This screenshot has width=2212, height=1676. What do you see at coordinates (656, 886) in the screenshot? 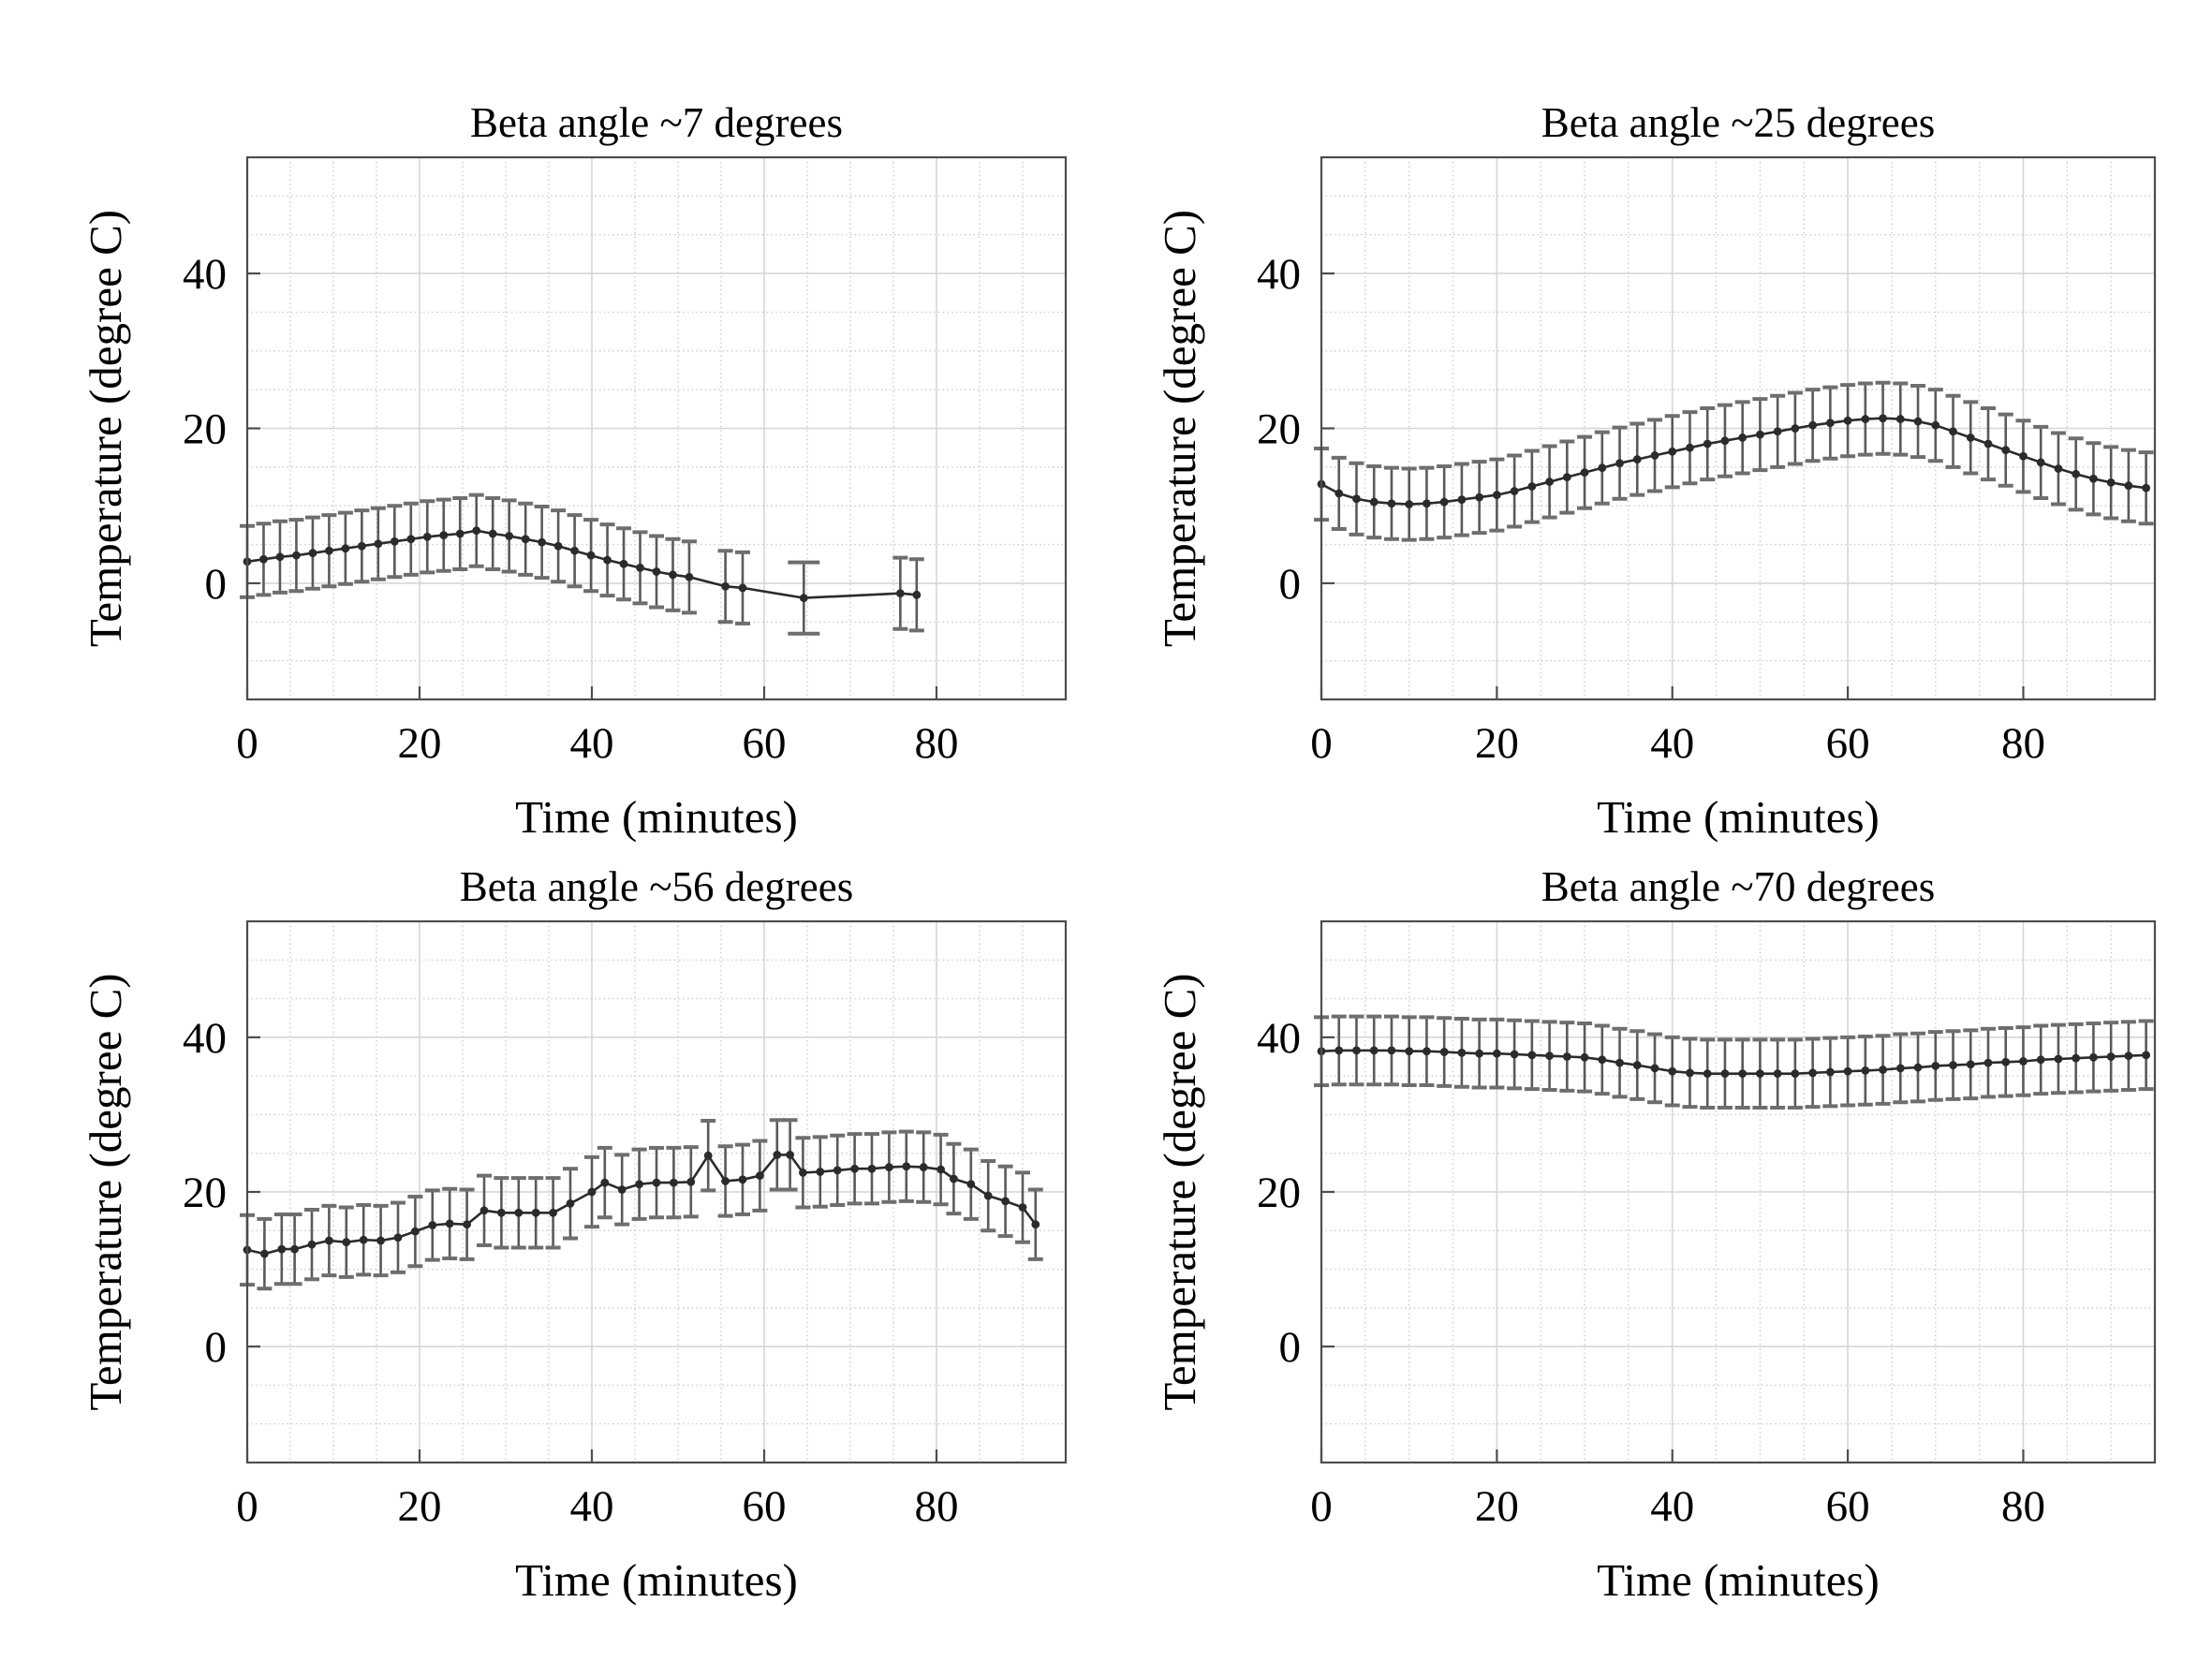
I see `plot-title: Beta angle ~56 degrees` at bounding box center [656, 886].